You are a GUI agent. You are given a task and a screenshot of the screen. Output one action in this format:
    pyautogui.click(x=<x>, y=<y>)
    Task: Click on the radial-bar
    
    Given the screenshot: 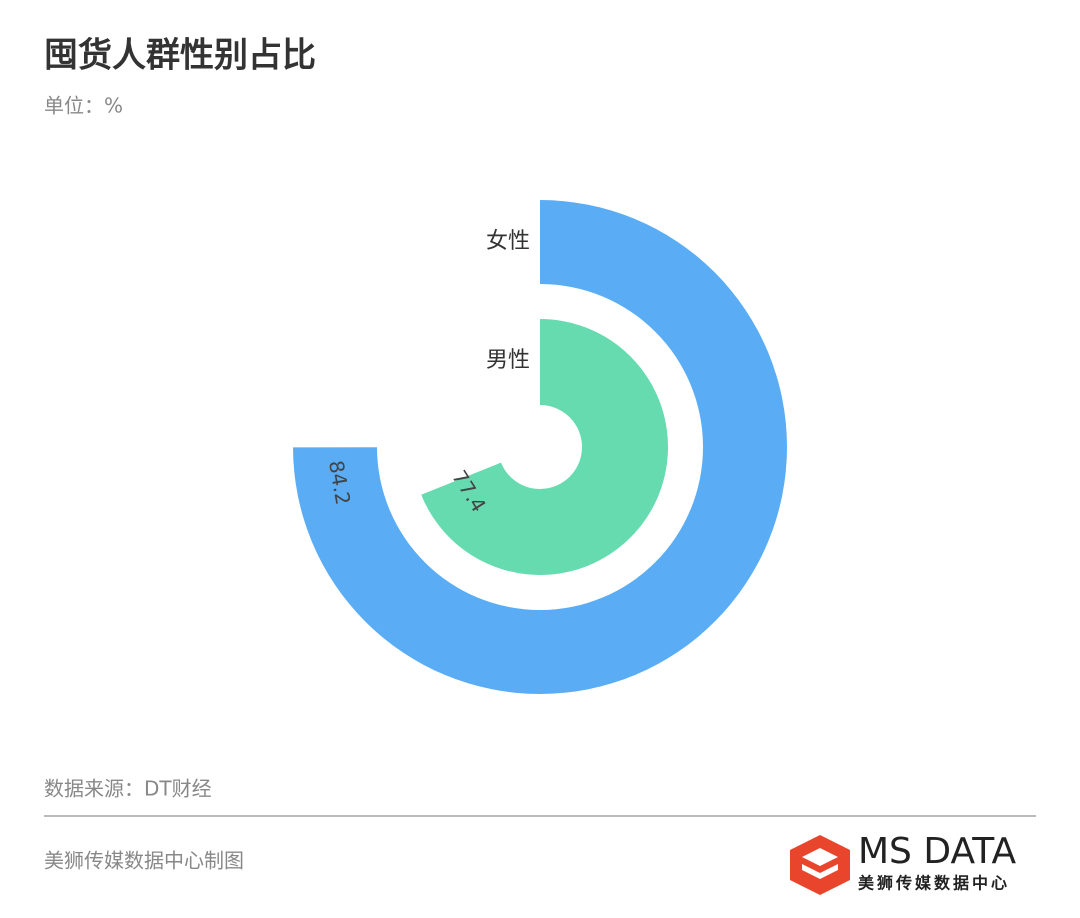 What is the action you would take?
    pyautogui.click(x=544, y=447)
    